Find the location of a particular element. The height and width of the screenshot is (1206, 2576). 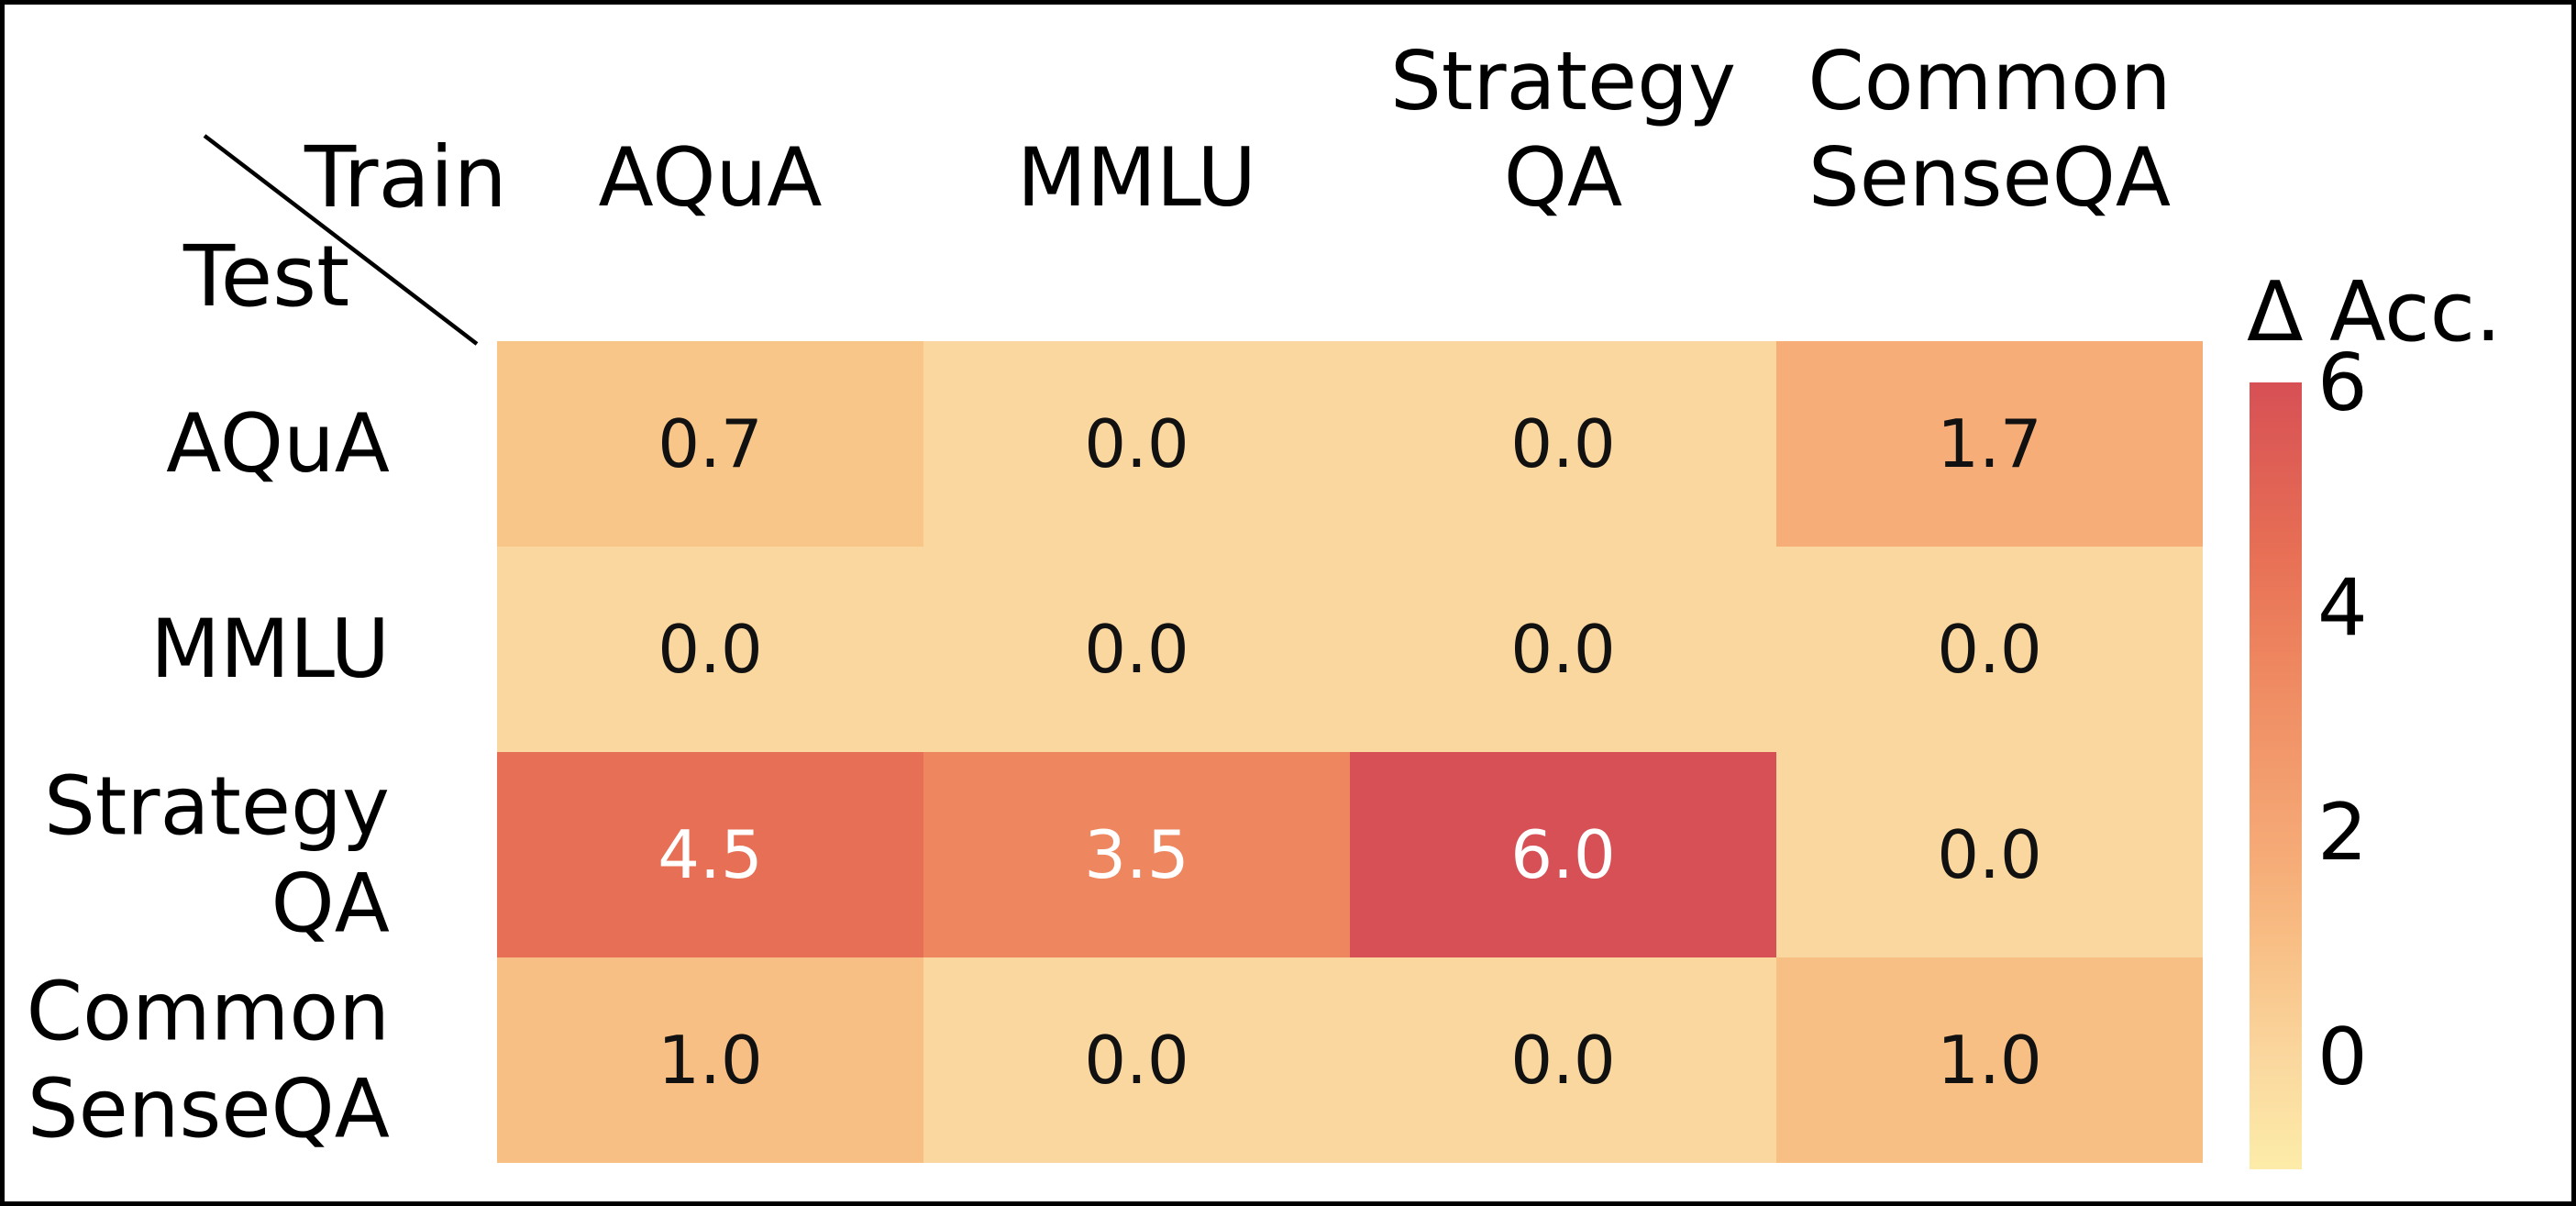

heatmap-cell-r2c0: 4.5 is located at coordinates (710, 854).